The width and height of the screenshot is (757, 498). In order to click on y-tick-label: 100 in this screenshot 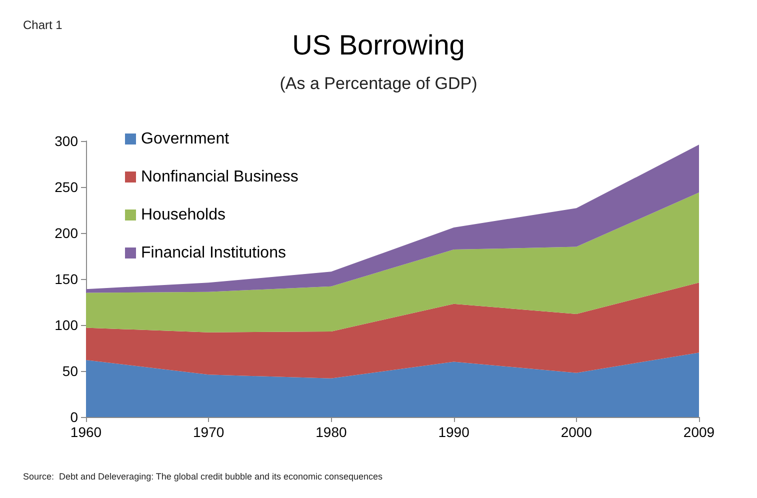, I will do `click(66, 325)`.